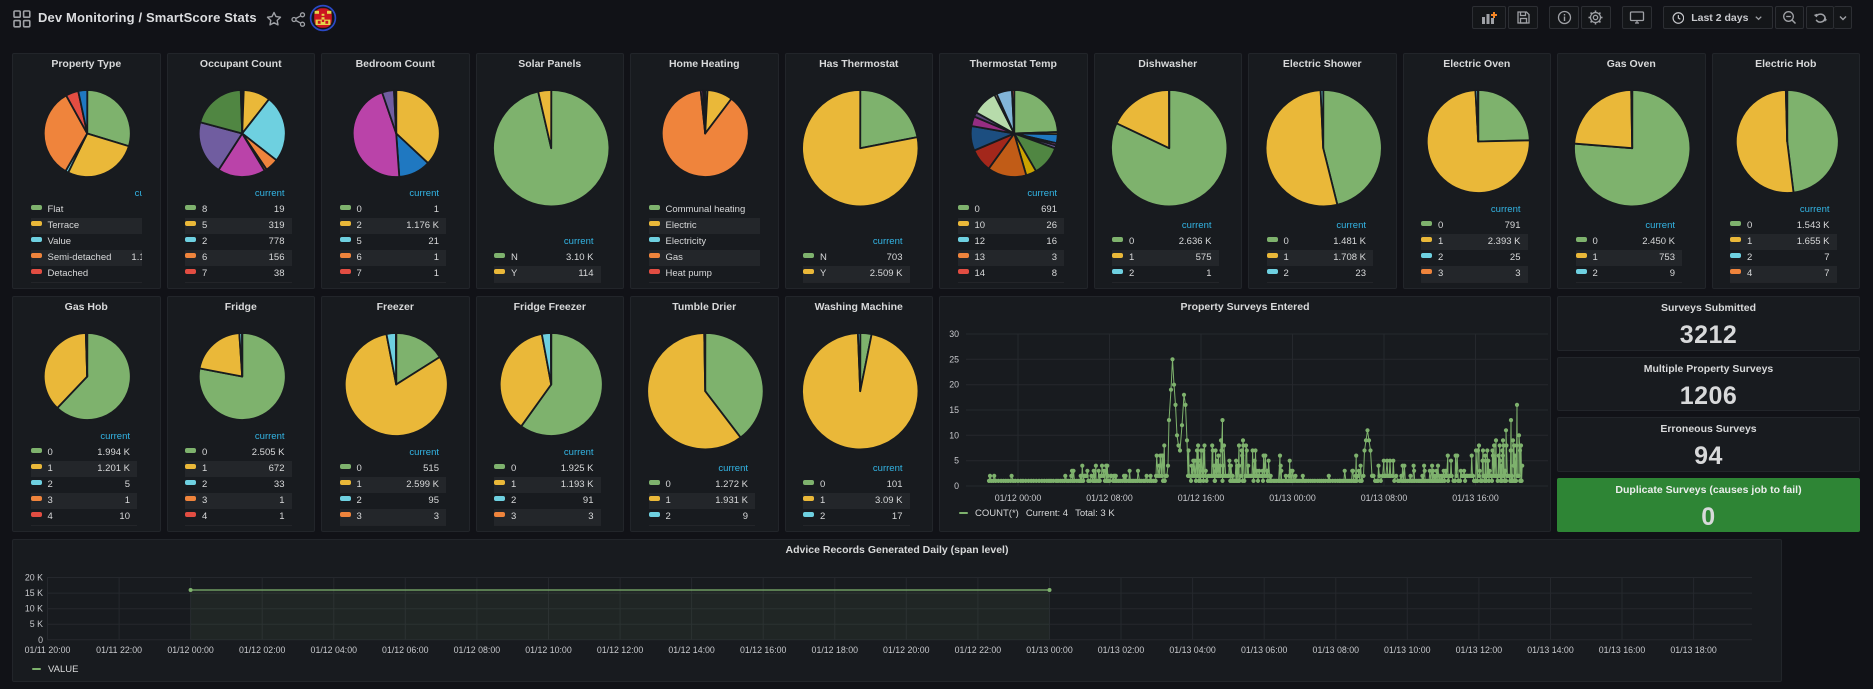 Image resolution: width=1873 pixels, height=689 pixels. Describe the element at coordinates (954, 334) in the screenshot. I see `svg-text: 30` at that location.